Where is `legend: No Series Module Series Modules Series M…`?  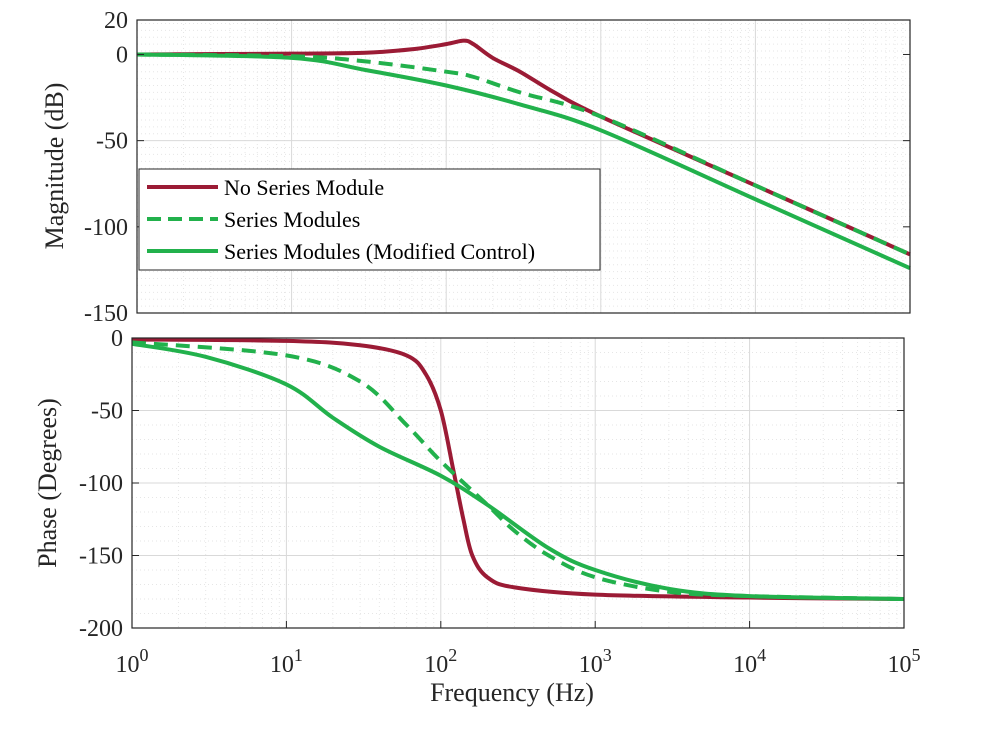
legend: No Series Module Series Modules Series M… is located at coordinates (369, 219).